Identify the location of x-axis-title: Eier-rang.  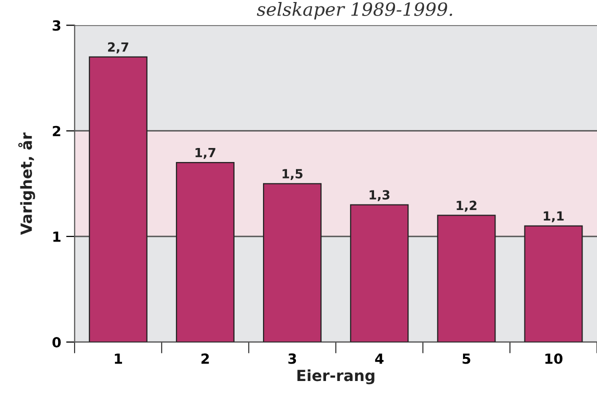
(335, 376).